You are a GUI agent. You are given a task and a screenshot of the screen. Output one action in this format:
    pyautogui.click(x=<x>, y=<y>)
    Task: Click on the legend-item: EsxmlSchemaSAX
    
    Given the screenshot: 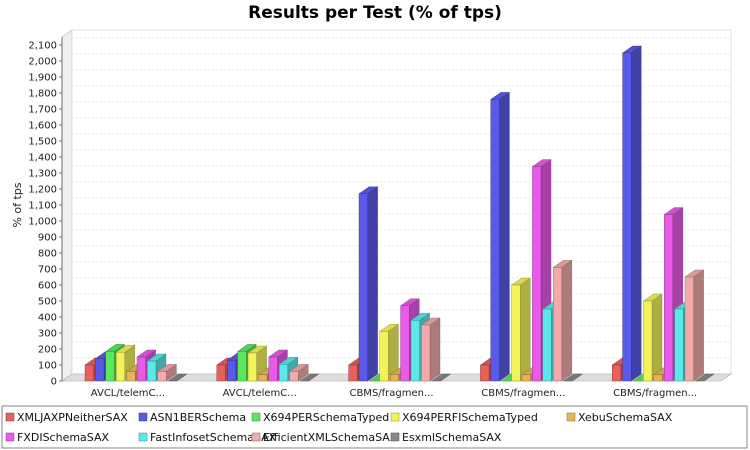 What is the action you would take?
    pyautogui.click(x=446, y=437)
    